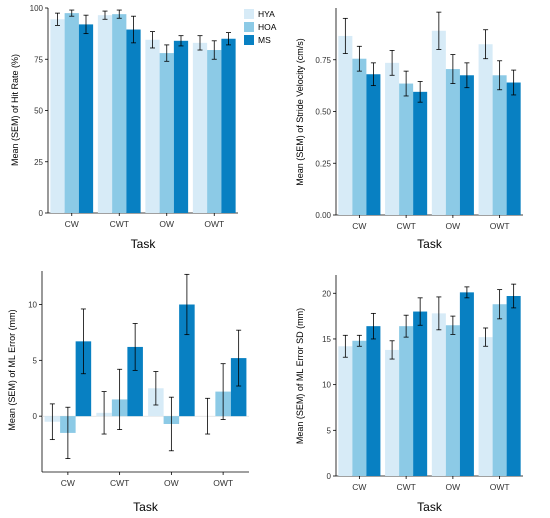  What do you see at coordinates (249, 14) in the screenshot?
I see `legend-swatch-hya` at bounding box center [249, 14].